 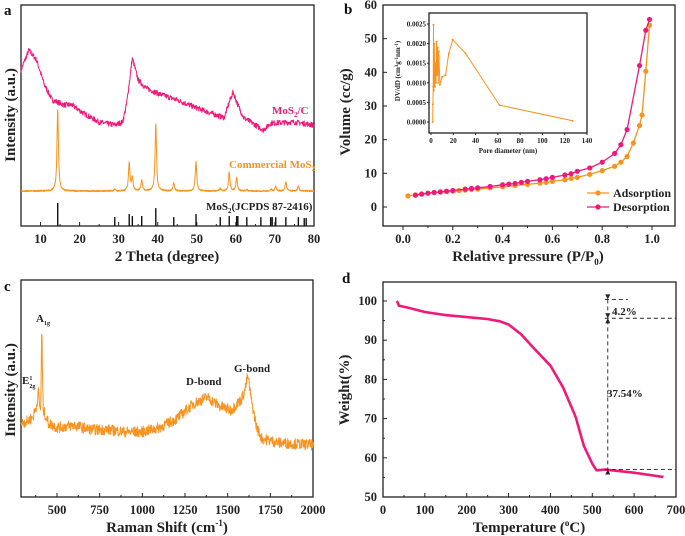 I want to click on panel-label-a: a, so click(x=8, y=11).